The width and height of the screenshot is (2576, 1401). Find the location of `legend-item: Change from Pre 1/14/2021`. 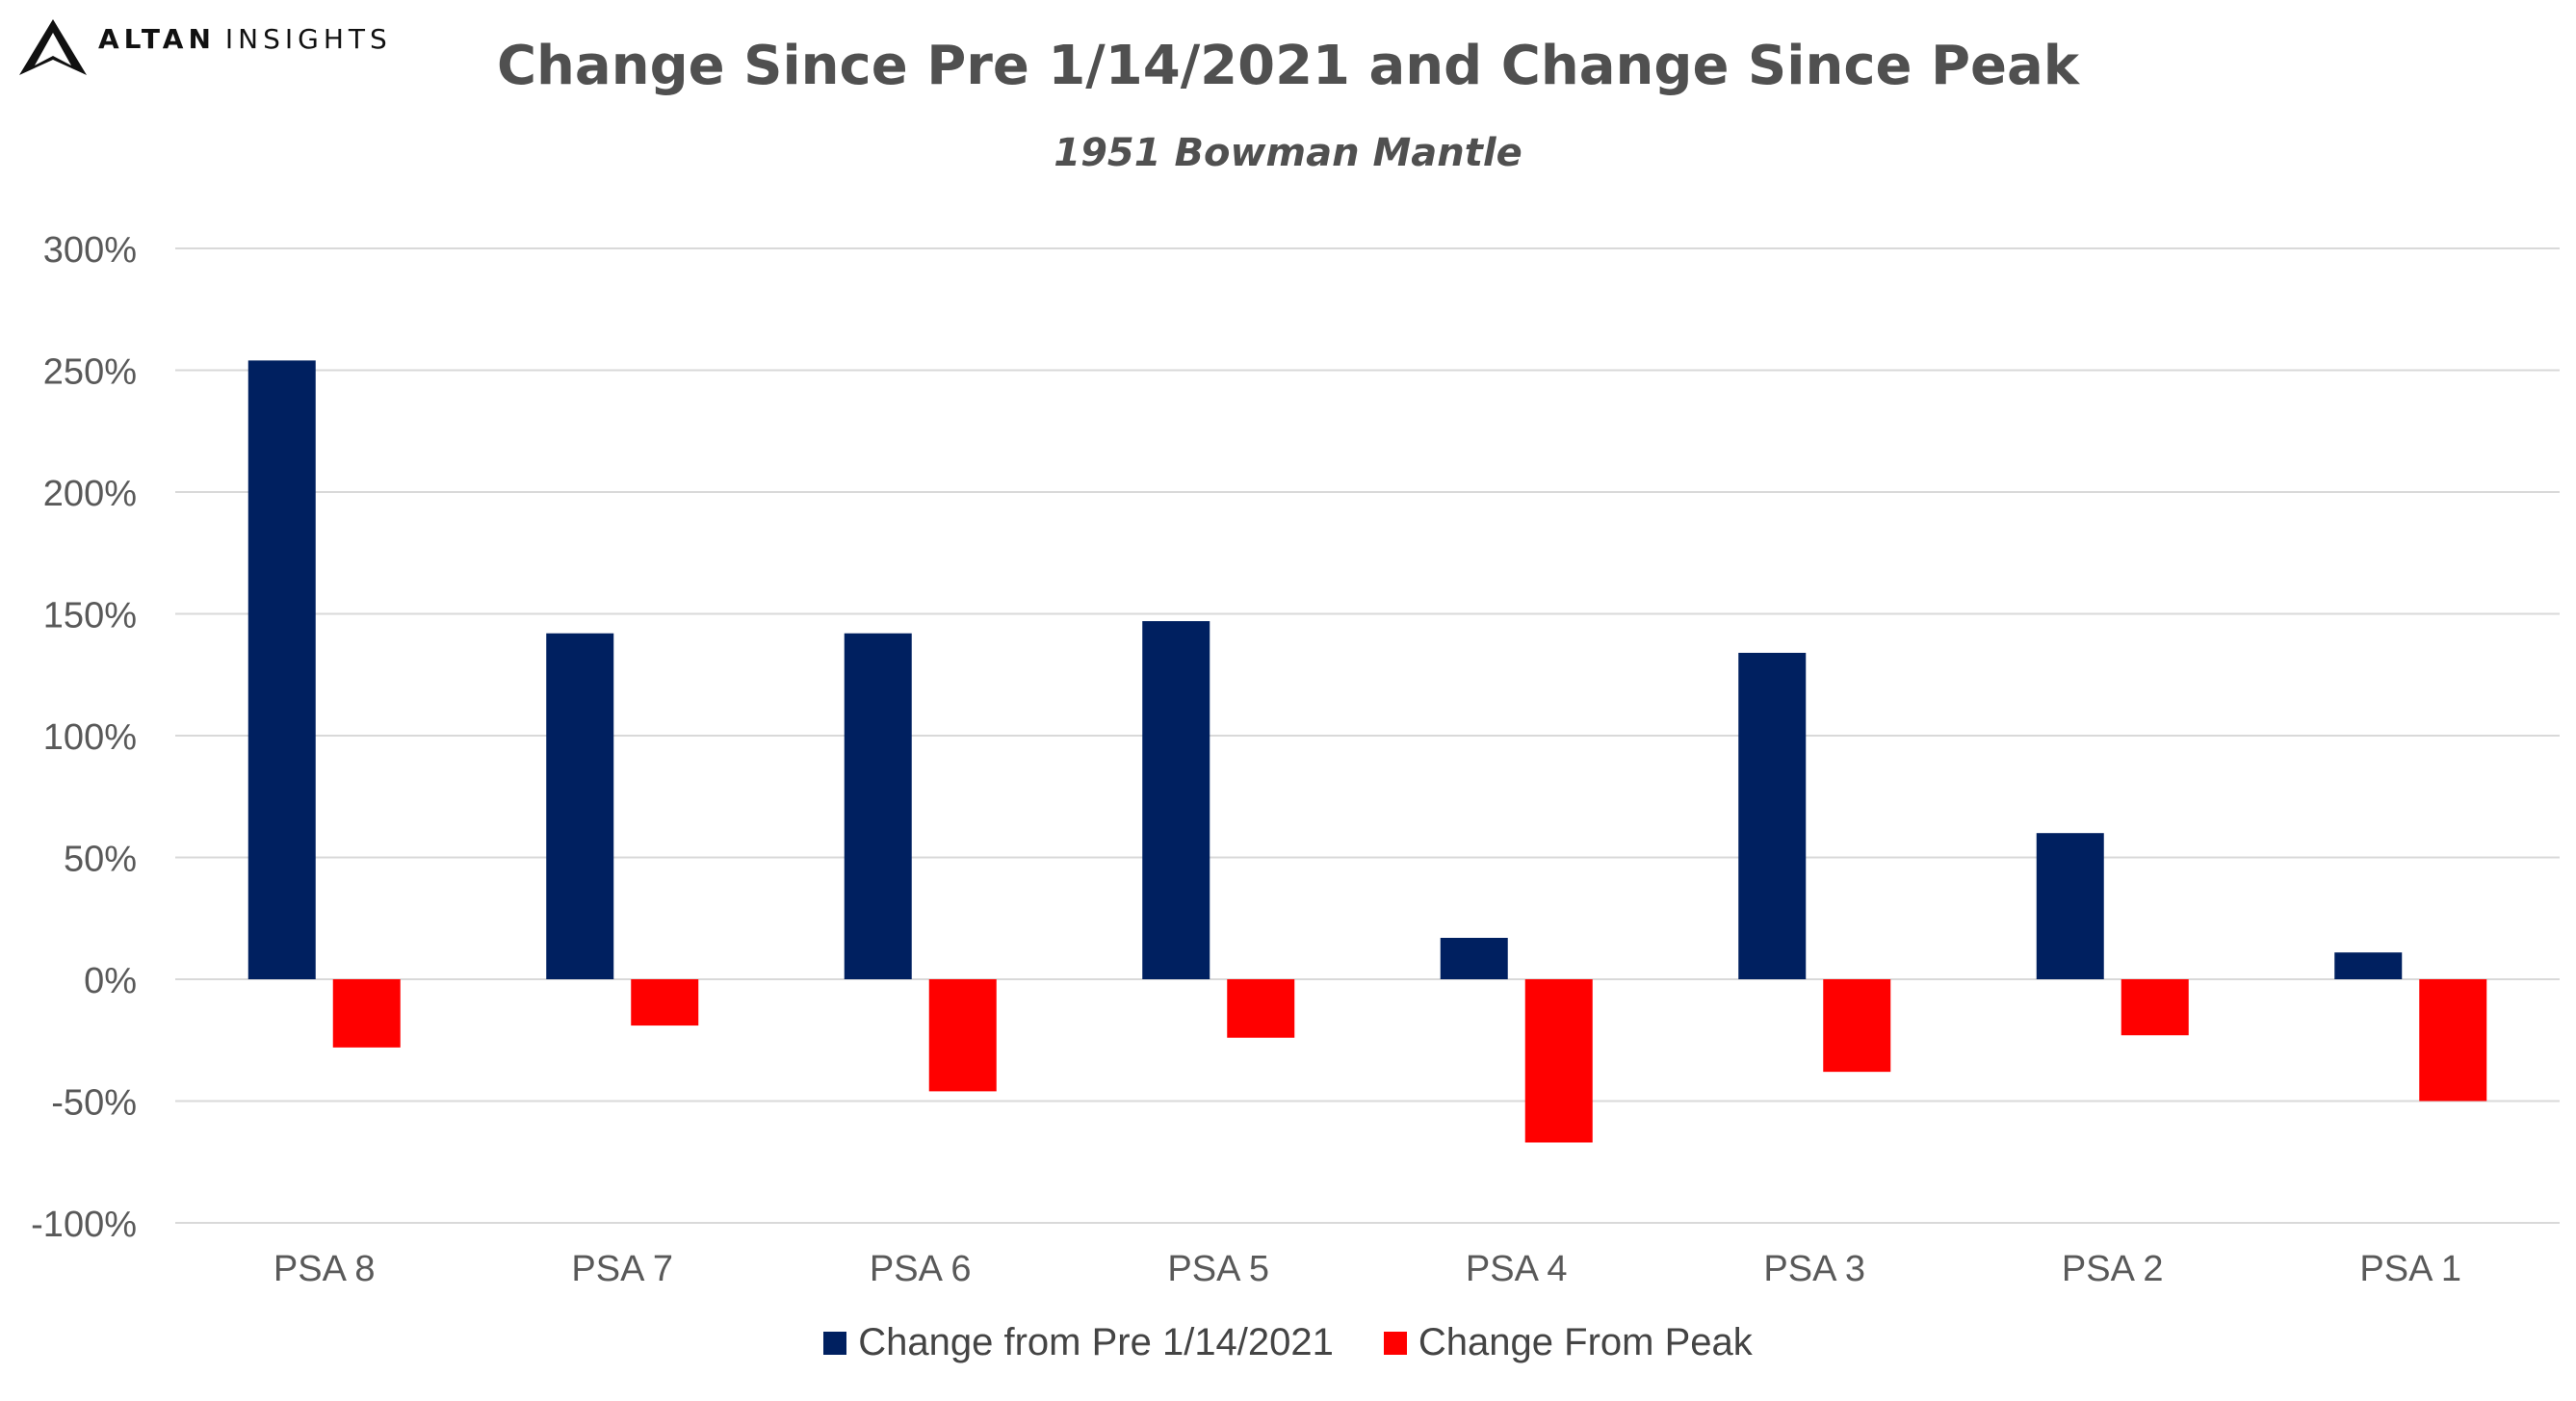

legend-item: Change from Pre 1/14/2021 is located at coordinates (1078, 1343).